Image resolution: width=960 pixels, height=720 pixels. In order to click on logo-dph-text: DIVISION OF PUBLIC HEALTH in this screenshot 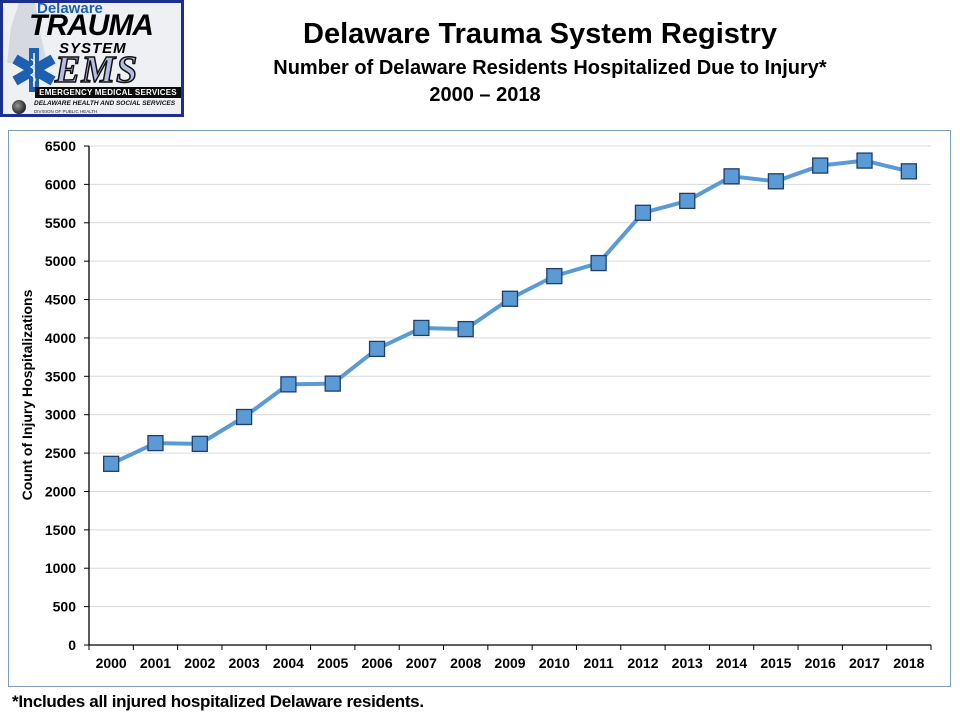, I will do `click(66, 111)`.